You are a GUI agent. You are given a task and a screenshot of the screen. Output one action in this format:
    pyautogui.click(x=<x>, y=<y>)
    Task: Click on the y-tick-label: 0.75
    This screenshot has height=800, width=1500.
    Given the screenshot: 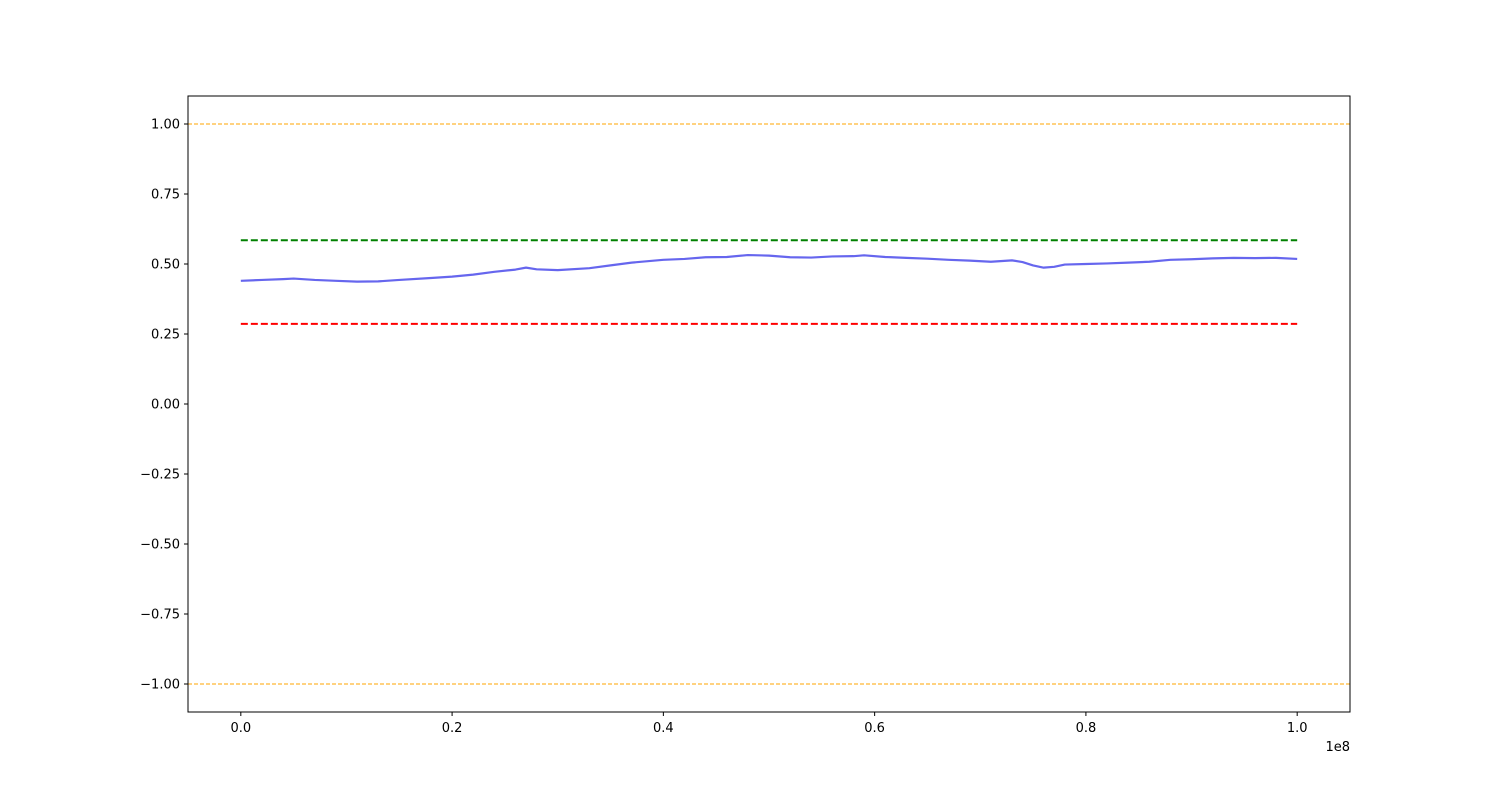 What is the action you would take?
    pyautogui.click(x=165, y=195)
    